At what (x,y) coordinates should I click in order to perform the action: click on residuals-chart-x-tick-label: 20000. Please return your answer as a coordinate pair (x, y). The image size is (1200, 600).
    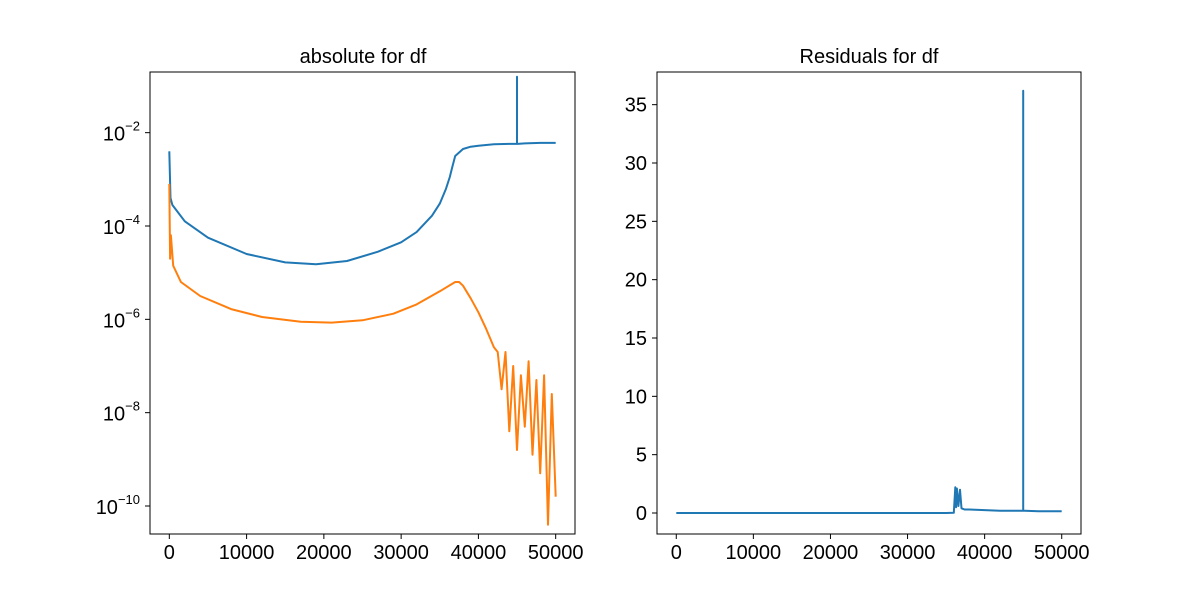
    Looking at the image, I should click on (831, 553).